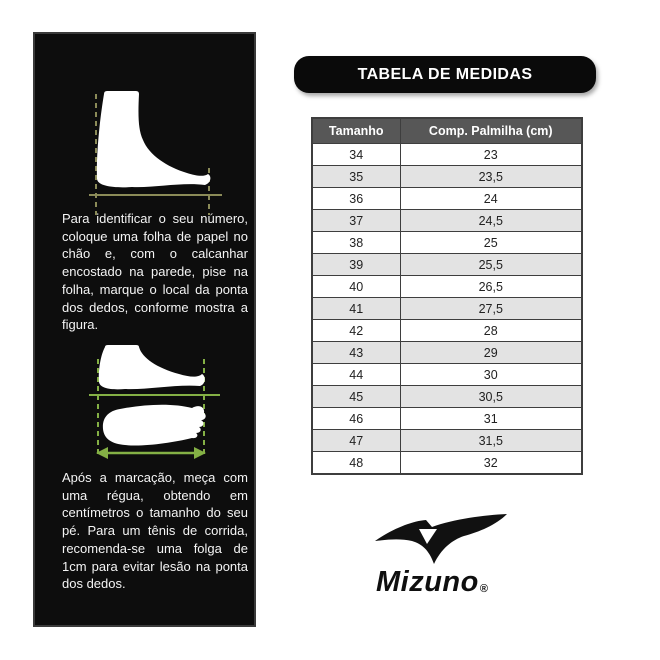 The image size is (660, 660). I want to click on insole-length-cell: 25,5, so click(491, 264).